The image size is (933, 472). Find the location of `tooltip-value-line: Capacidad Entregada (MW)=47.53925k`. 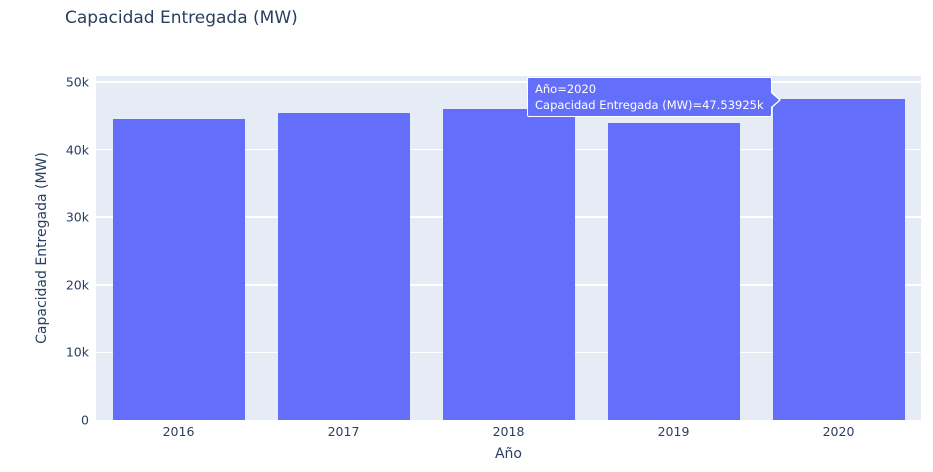

tooltip-value-line: Capacidad Entregada (MW)=47.53925k is located at coordinates (649, 105).